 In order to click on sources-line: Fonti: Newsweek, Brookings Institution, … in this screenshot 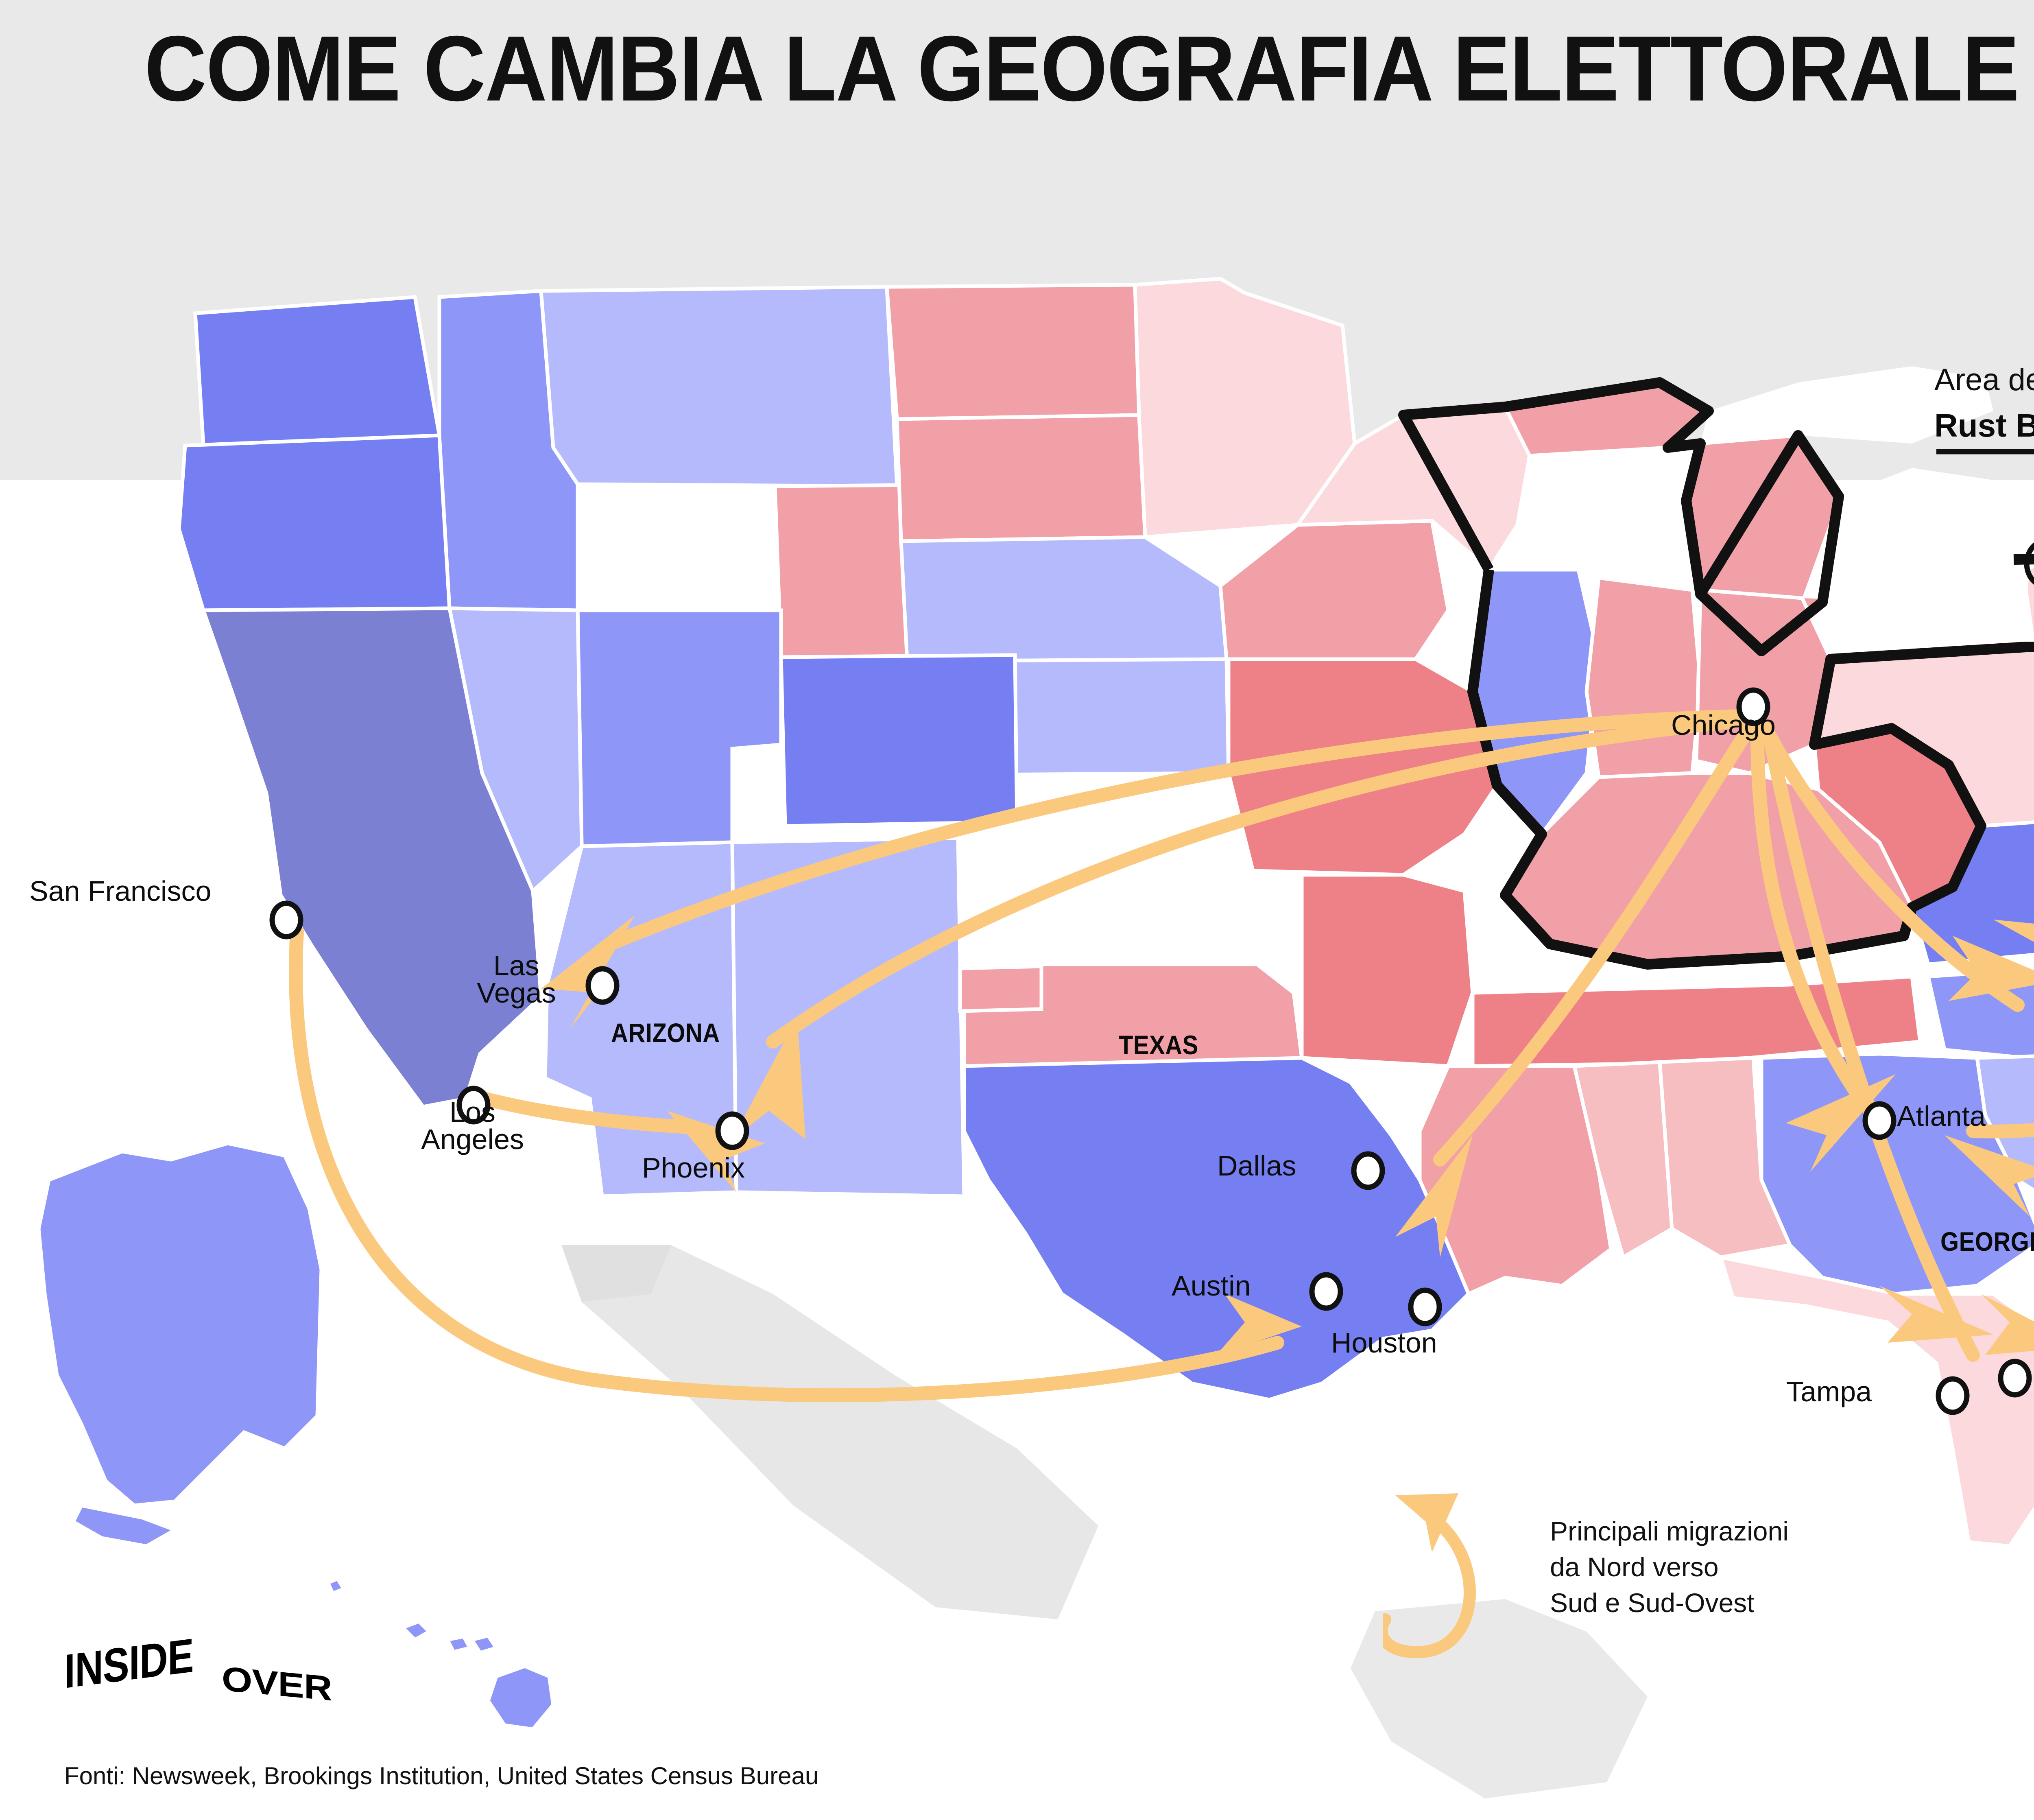, I will do `click(441, 1775)`.